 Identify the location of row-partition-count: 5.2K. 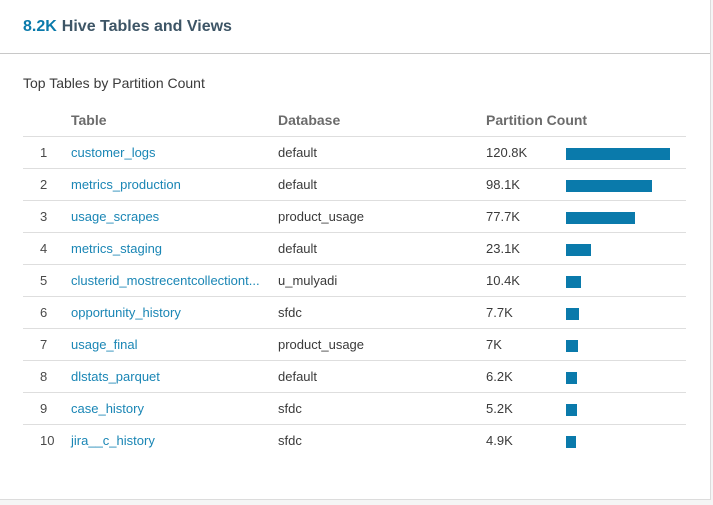
(526, 408).